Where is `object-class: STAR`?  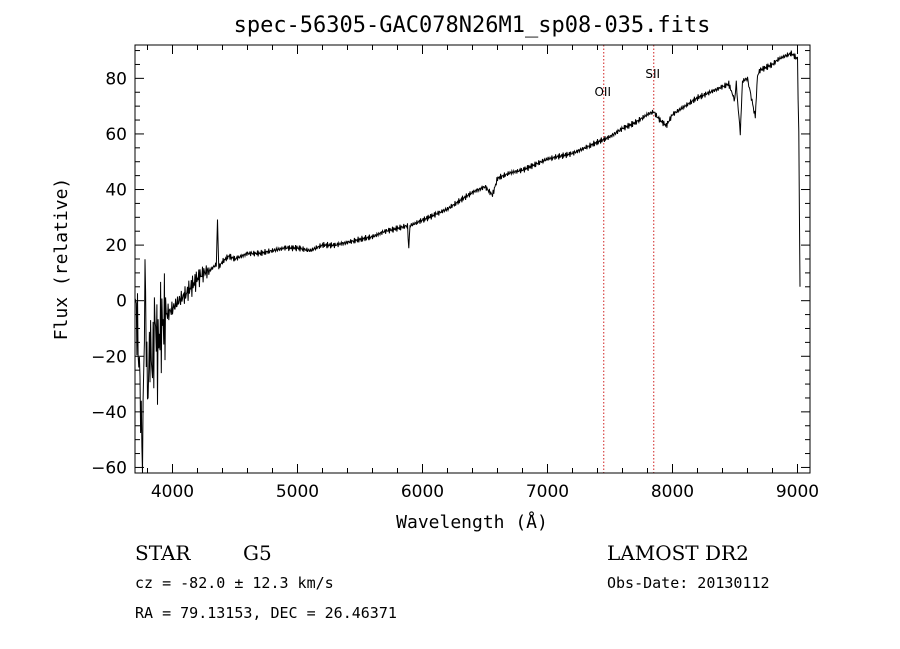 object-class: STAR is located at coordinates (163, 553).